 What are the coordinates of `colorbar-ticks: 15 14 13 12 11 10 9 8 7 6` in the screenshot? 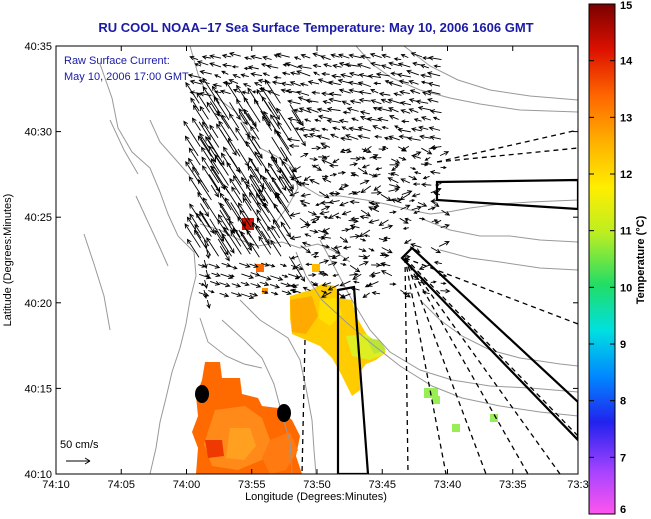 It's located at (611, 258).